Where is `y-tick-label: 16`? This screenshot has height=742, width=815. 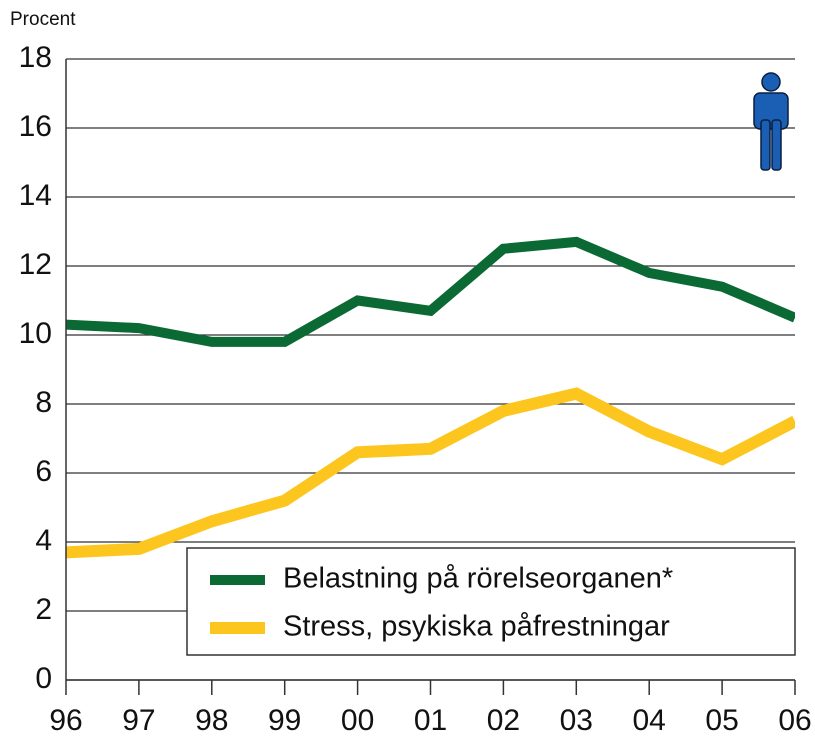
y-tick-label: 16 is located at coordinates (35, 126).